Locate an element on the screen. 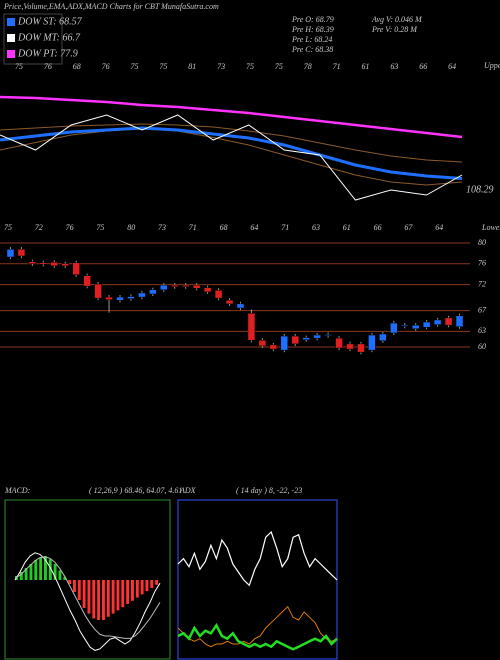 The image size is (500, 660). legend-label: DOW PT: 77.9 is located at coordinates (47, 53).